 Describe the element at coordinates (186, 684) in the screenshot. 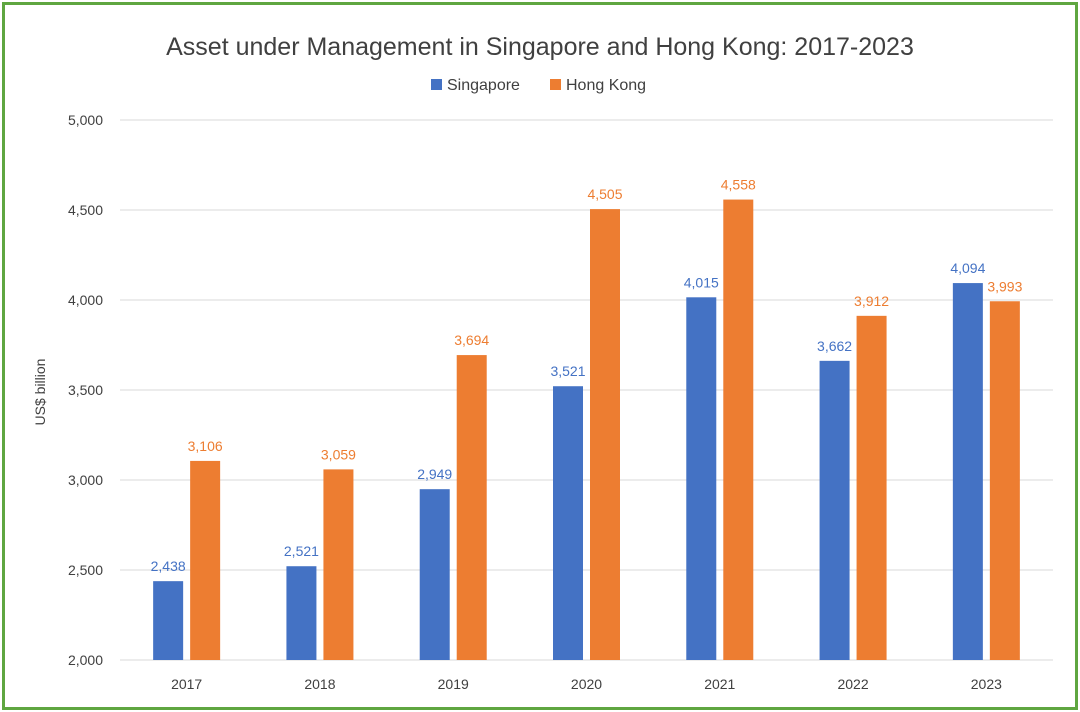

I see `x-tick-label: 2017` at that location.